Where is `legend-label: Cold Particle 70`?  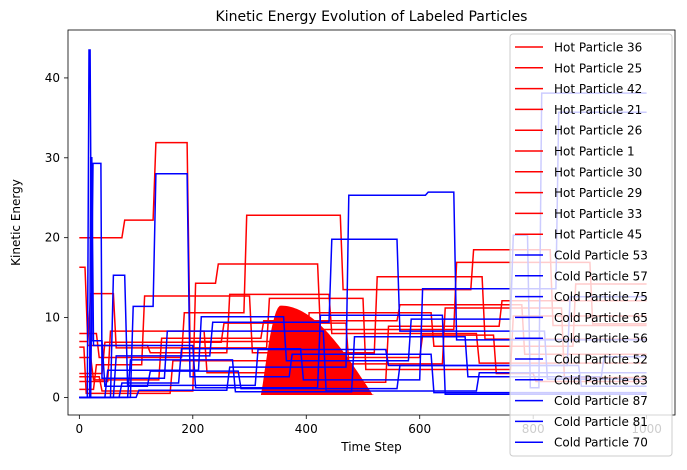
legend-label: Cold Particle 70 is located at coordinates (601, 443).